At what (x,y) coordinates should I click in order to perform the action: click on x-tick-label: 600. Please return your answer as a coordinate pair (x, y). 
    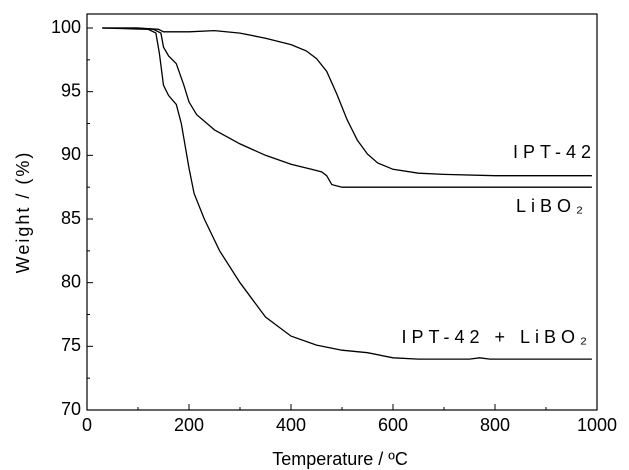
    Looking at the image, I should click on (393, 425).